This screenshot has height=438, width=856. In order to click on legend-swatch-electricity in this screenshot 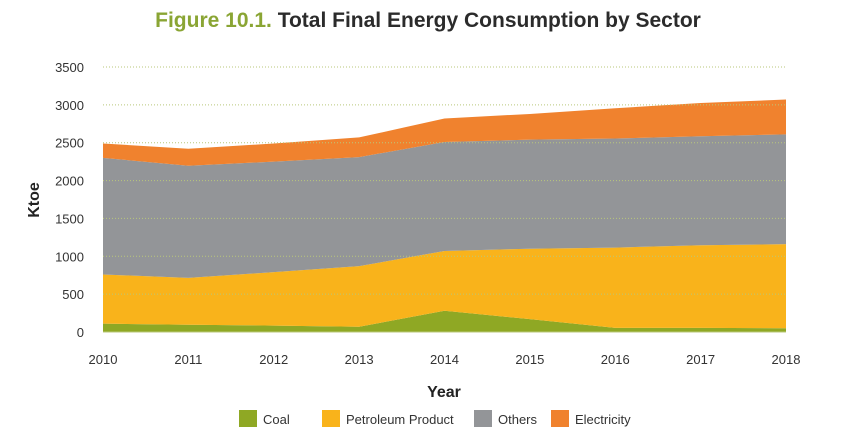, I will do `click(560, 418)`.